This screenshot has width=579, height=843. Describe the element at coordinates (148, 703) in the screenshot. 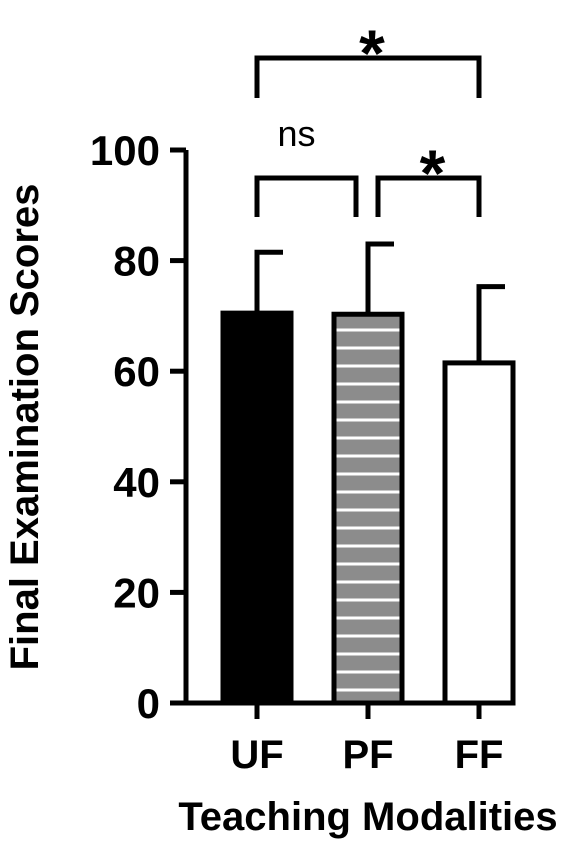

I see `y-tick-label: 0` at that location.